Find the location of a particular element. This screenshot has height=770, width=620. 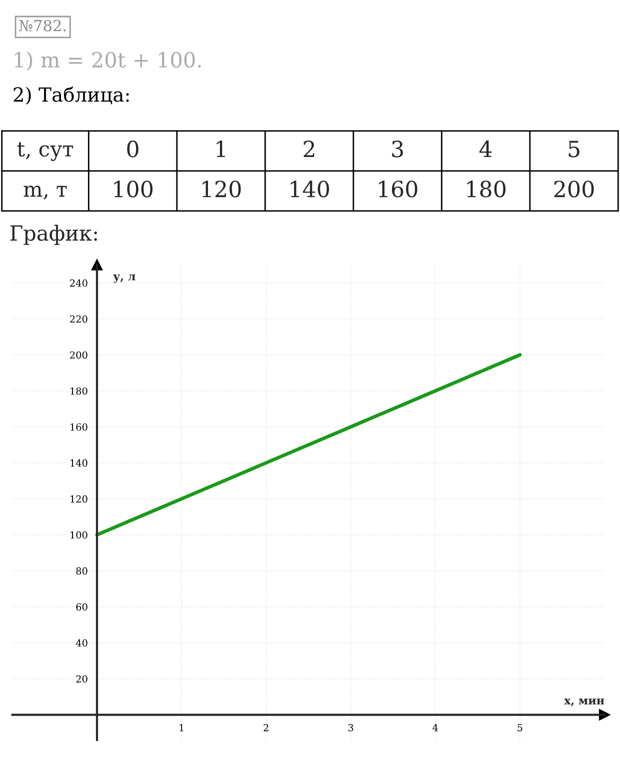

y-tick-label: 220 is located at coordinates (79, 319).